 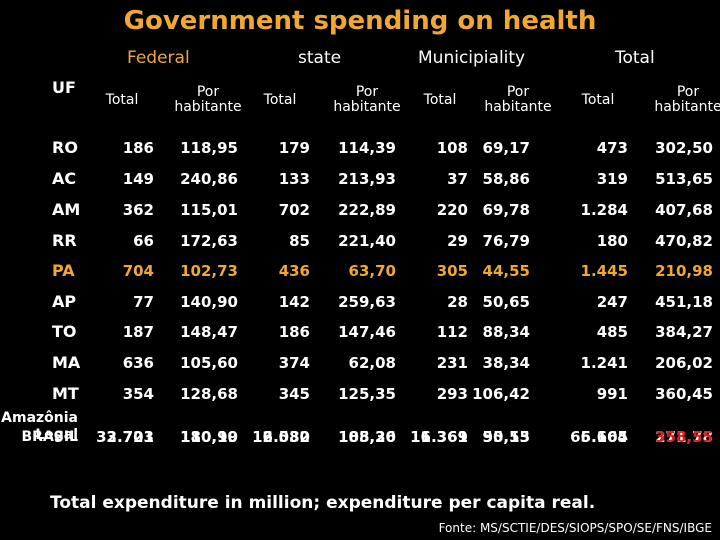 What do you see at coordinates (65, 147) in the screenshot?
I see `row-label: RO` at bounding box center [65, 147].